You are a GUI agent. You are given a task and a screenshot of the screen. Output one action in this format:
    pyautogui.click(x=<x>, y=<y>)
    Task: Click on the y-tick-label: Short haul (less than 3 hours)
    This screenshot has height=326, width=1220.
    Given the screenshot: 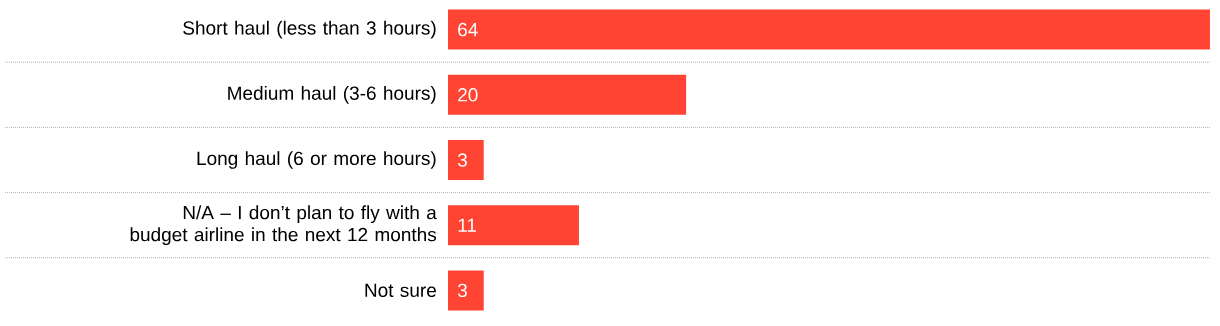 What is the action you would take?
    pyautogui.click(x=309, y=29)
    